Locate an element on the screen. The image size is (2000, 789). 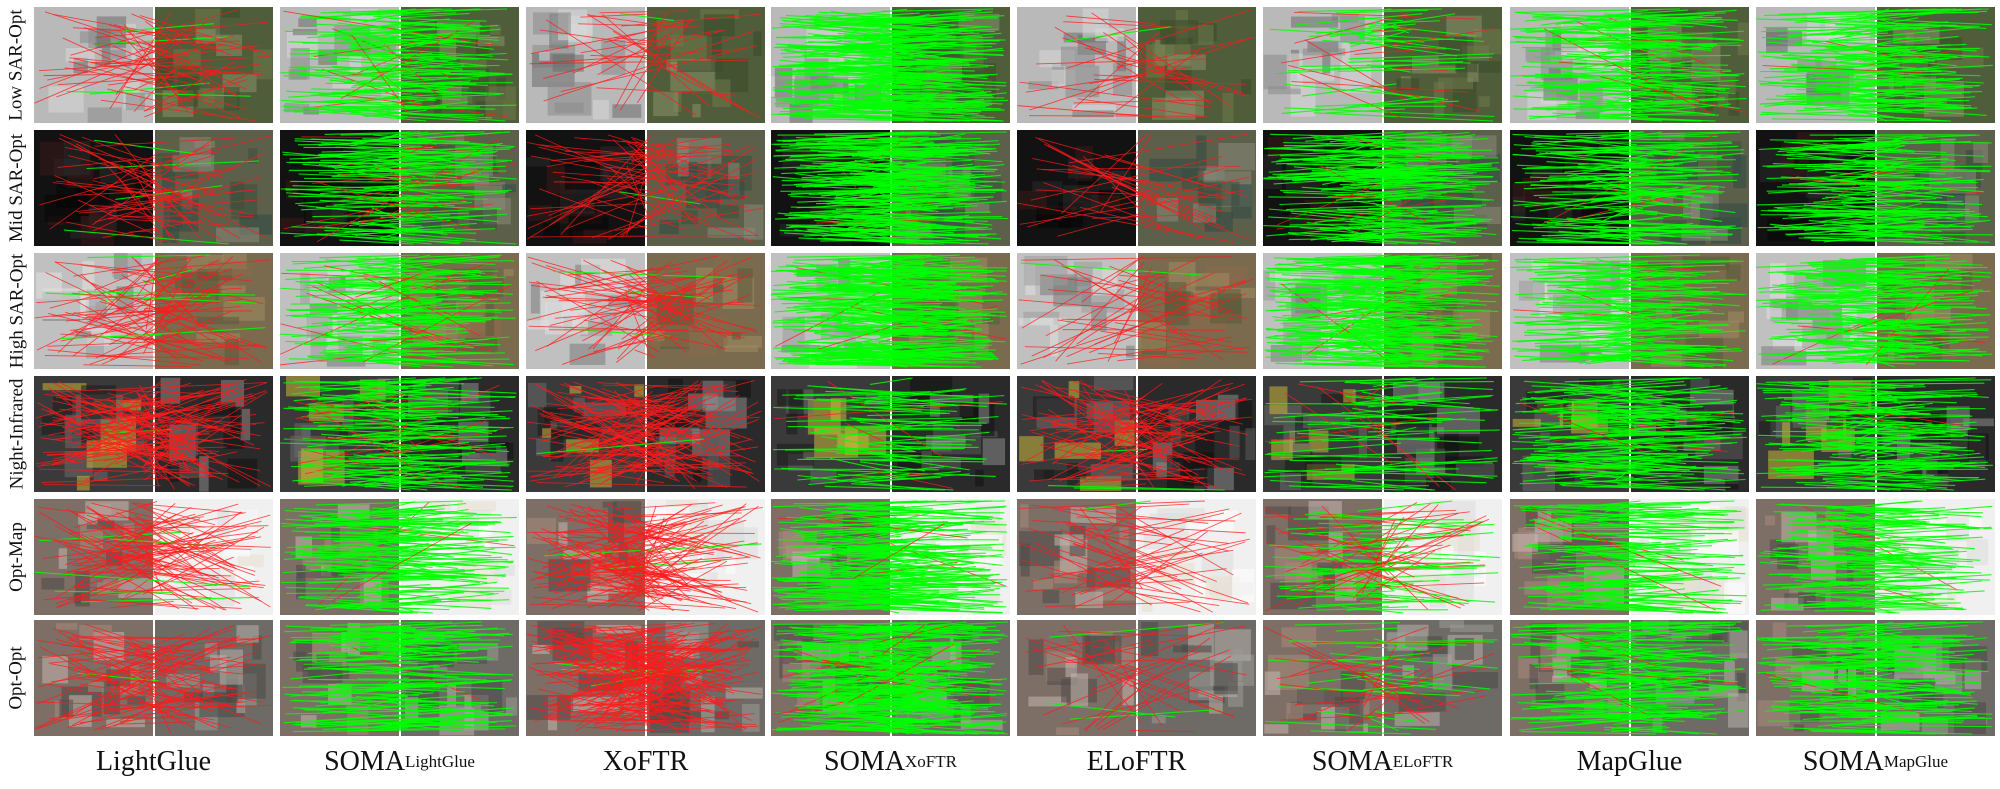
row-label-text: Low SAR-Opt is located at coordinates (16, 65).